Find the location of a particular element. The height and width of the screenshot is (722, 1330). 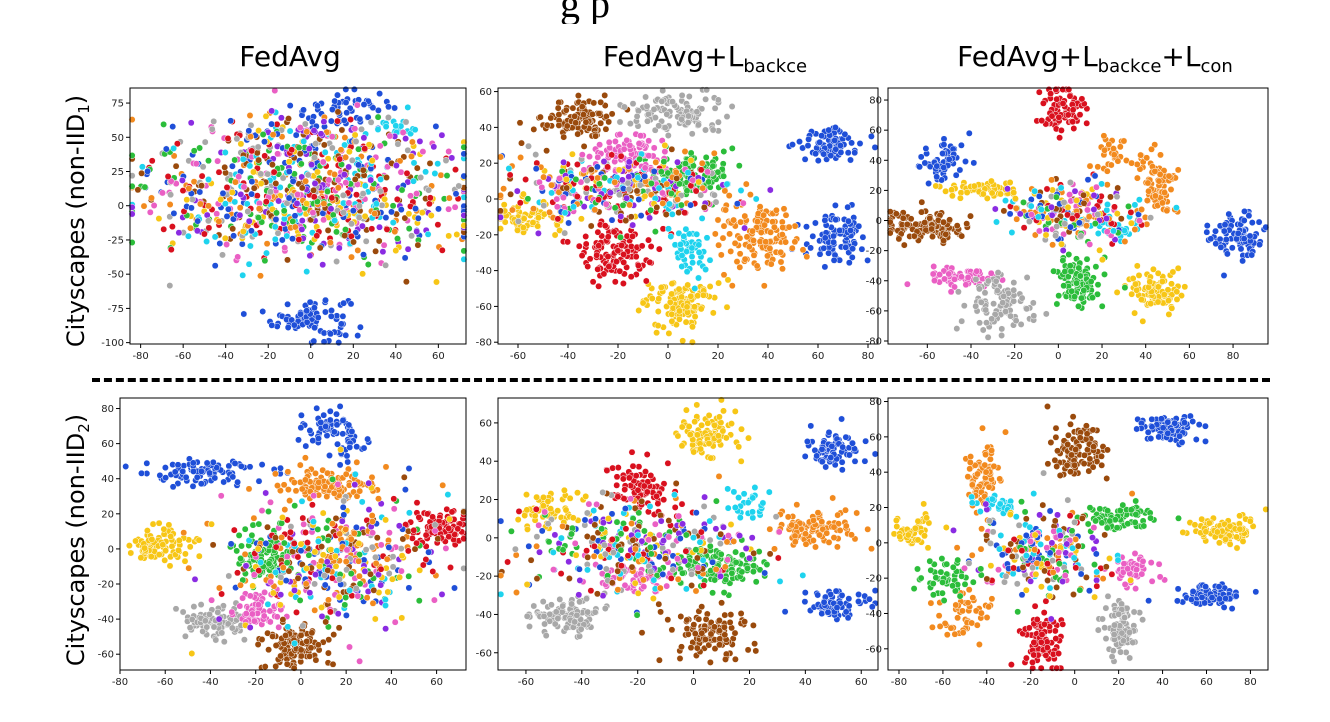

x-tick-label: -60 is located at coordinates (518, 356).